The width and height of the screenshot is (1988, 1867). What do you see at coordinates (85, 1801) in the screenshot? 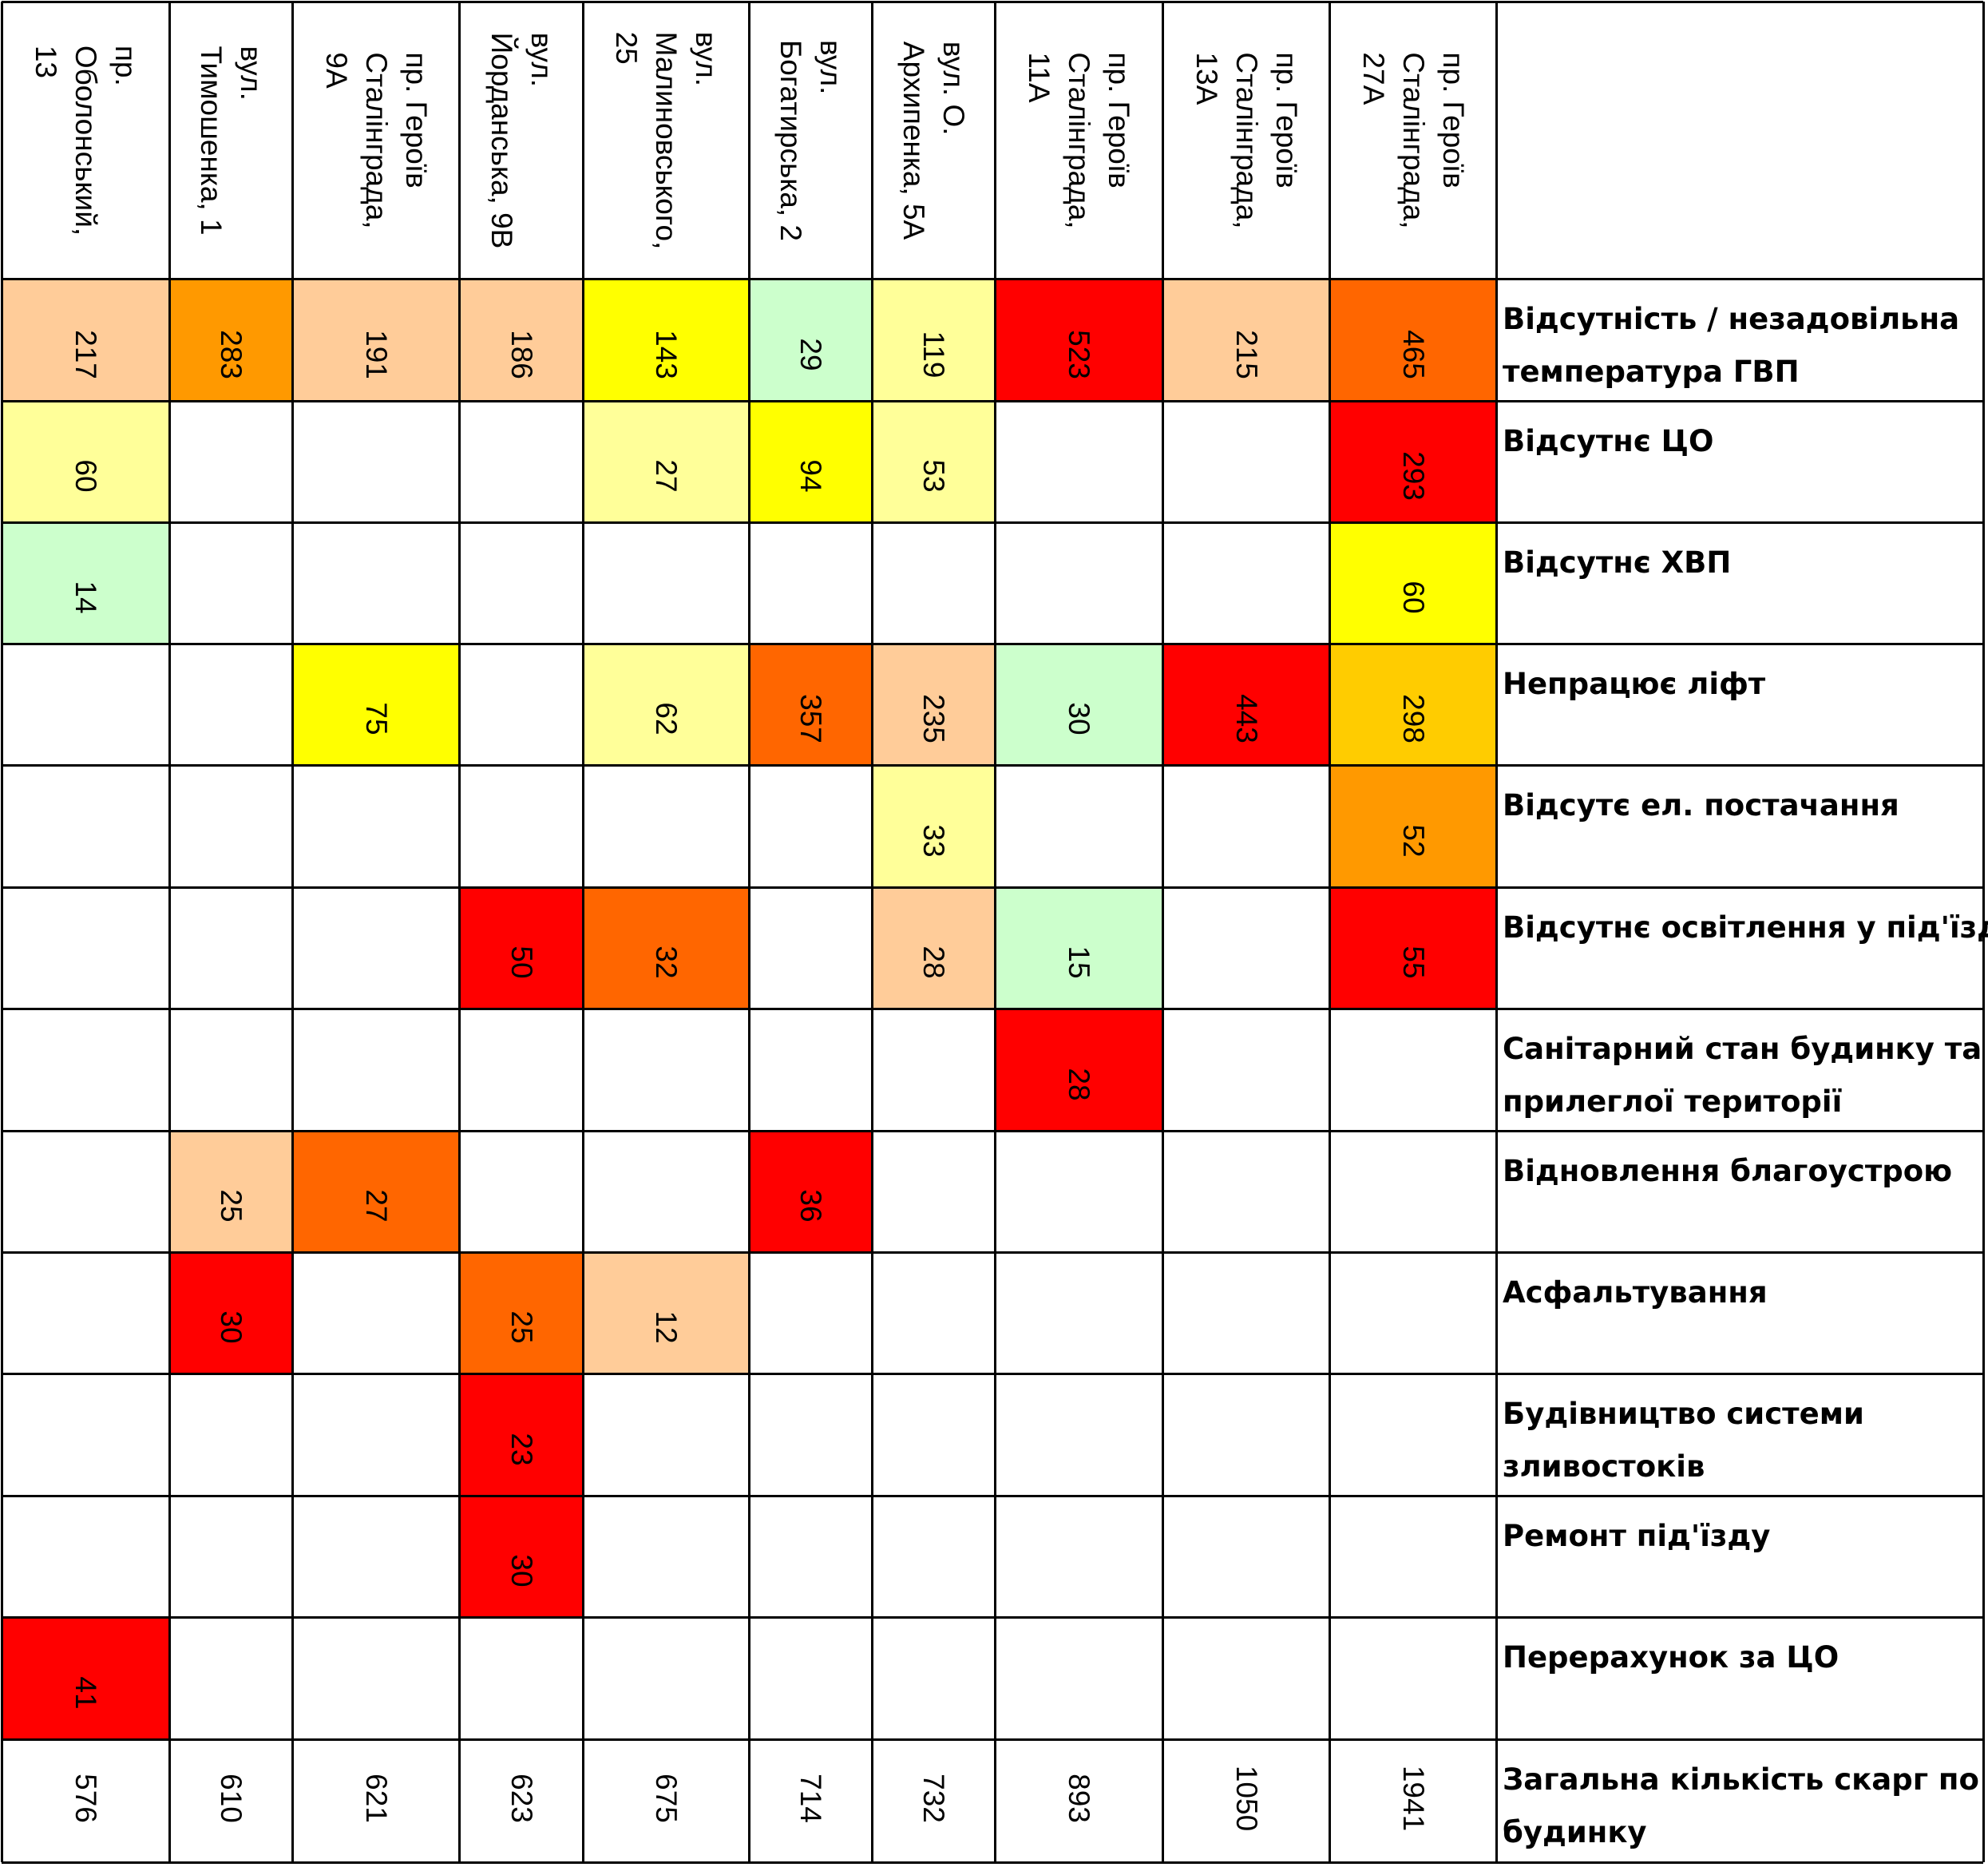
I see `total-cell: 576` at bounding box center [85, 1801].